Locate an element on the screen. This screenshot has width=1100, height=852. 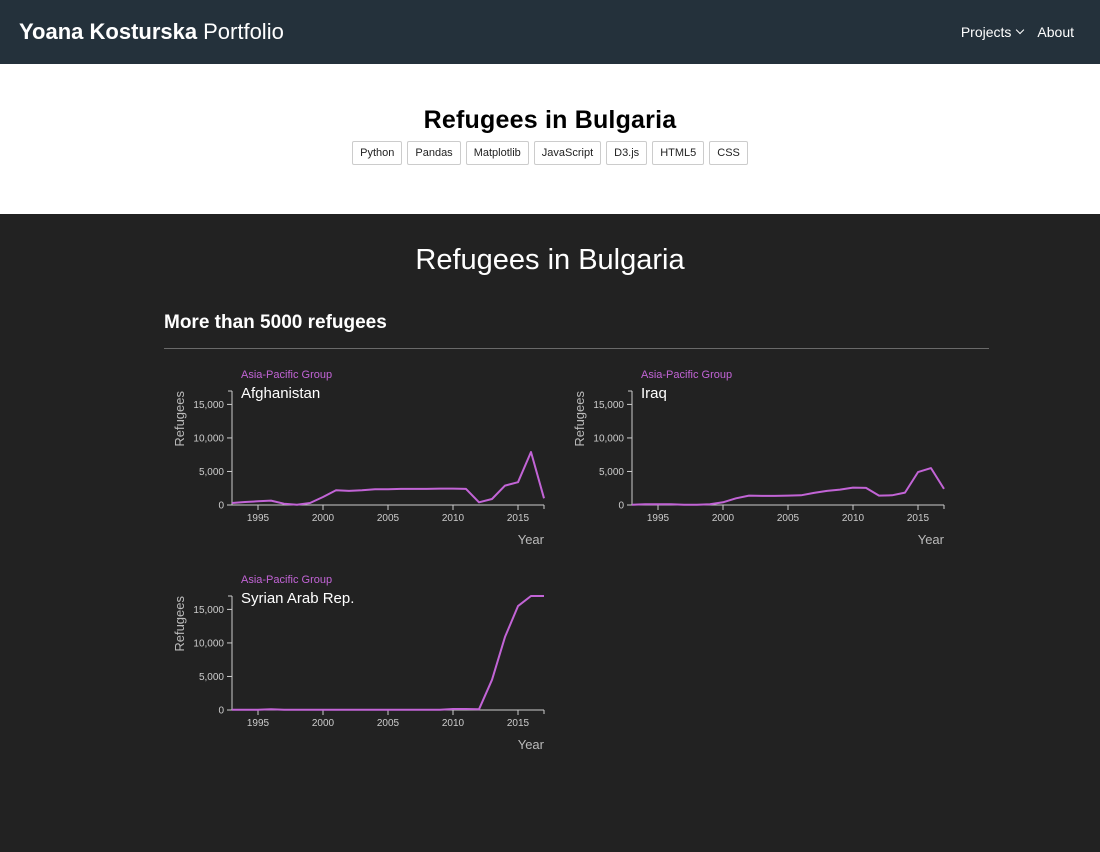
about-link: About is located at coordinates (1055, 32).